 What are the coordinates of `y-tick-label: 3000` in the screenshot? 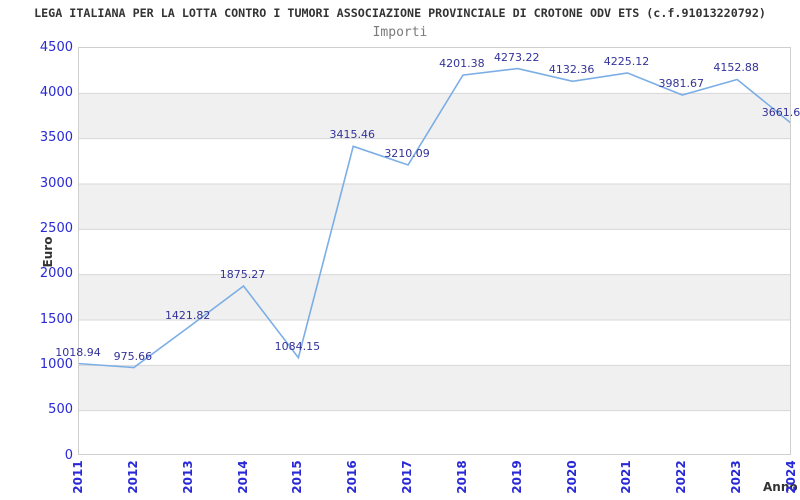 It's located at (56, 183).